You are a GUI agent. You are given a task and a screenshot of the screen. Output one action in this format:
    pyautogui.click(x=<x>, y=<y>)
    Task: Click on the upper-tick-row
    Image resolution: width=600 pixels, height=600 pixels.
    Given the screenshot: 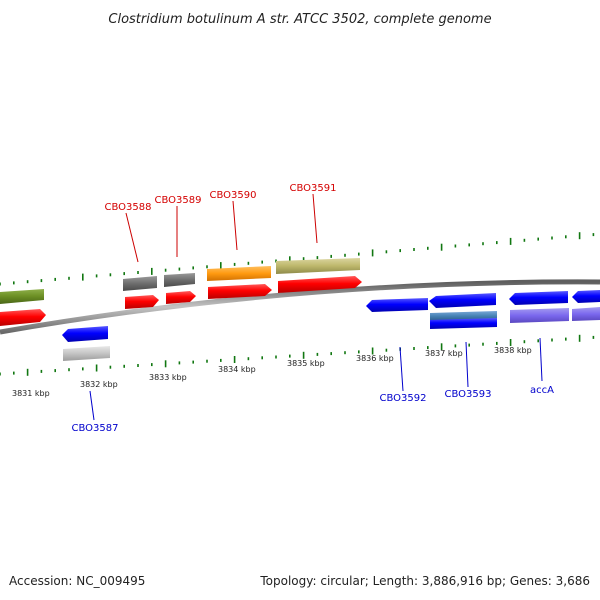 What is the action you would take?
    pyautogui.click(x=297, y=259)
    